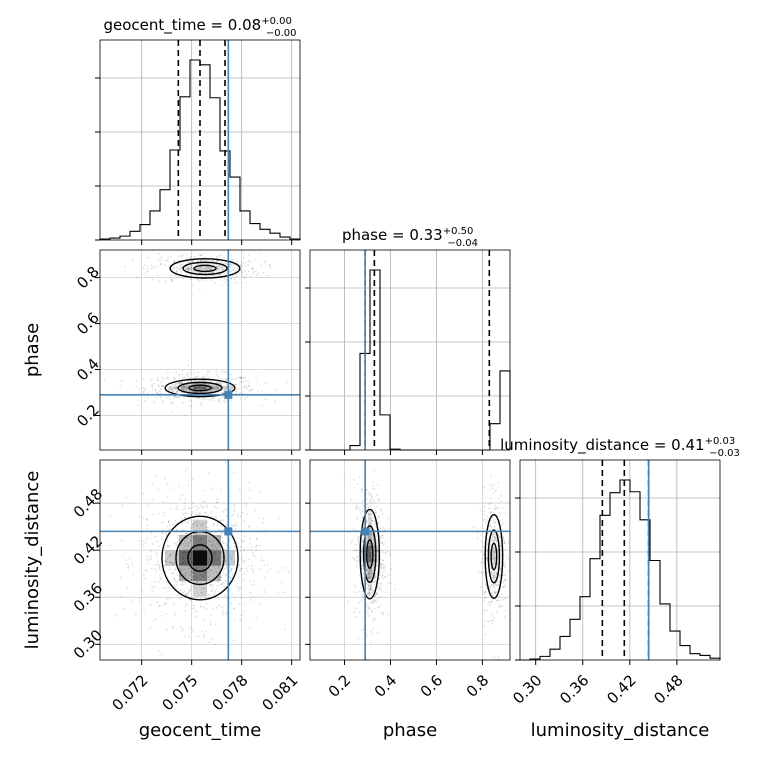 The width and height of the screenshot is (760, 760). I want to click on density-cell, so click(370, 537).